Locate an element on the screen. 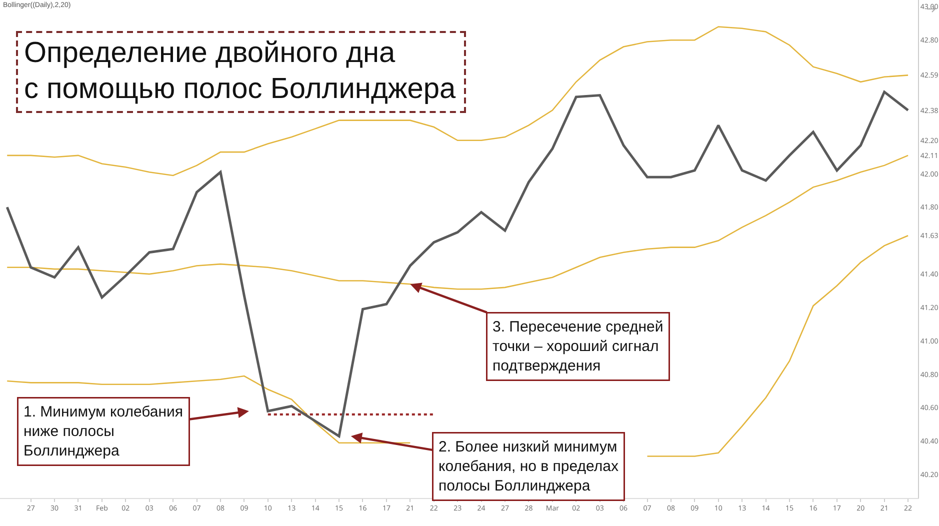  annotation: 3. Пересечение средней точки – хороший сигнал подтверждения is located at coordinates (578, 346).